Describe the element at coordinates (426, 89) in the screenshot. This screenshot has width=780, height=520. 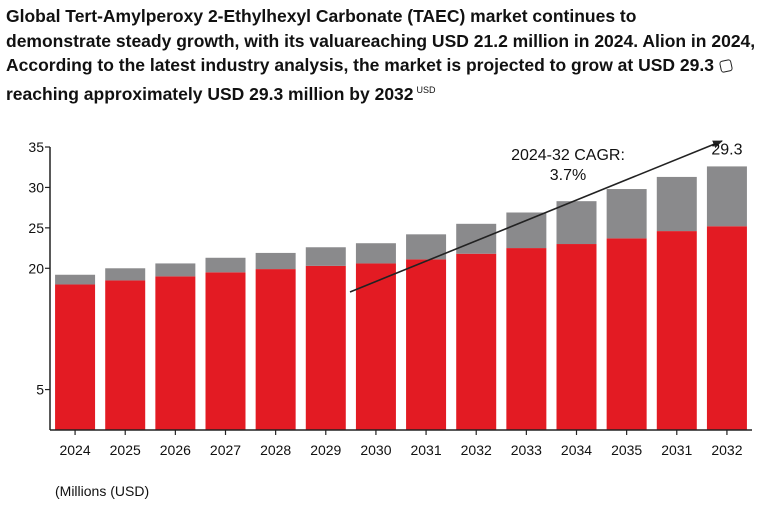
I see `headline-unit: USD` at that location.